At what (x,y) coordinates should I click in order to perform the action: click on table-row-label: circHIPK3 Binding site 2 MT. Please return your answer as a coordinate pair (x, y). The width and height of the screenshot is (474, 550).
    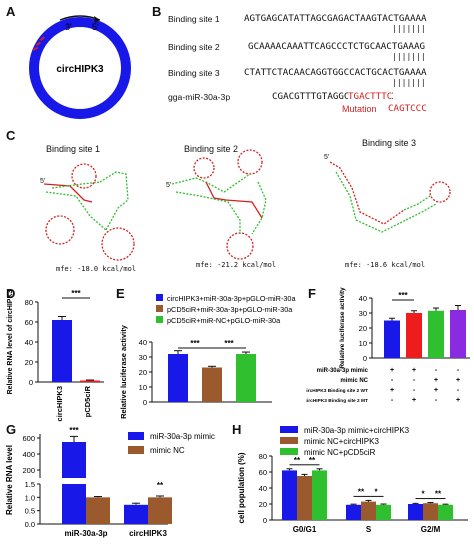
    Looking at the image, I should click on (337, 401).